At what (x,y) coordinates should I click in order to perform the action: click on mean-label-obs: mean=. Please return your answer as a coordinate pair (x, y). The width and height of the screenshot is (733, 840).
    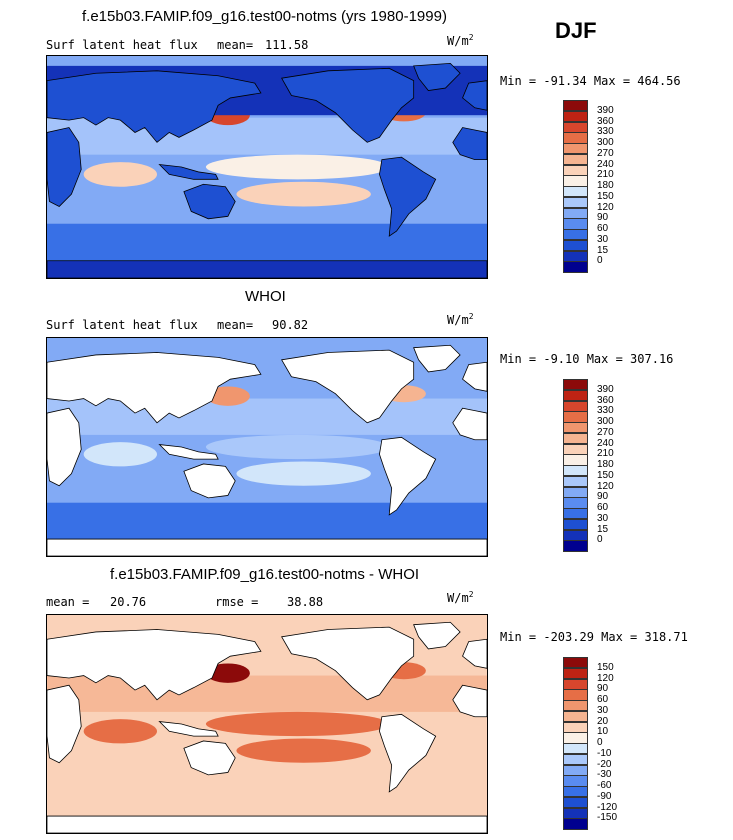
    Looking at the image, I should click on (235, 325).